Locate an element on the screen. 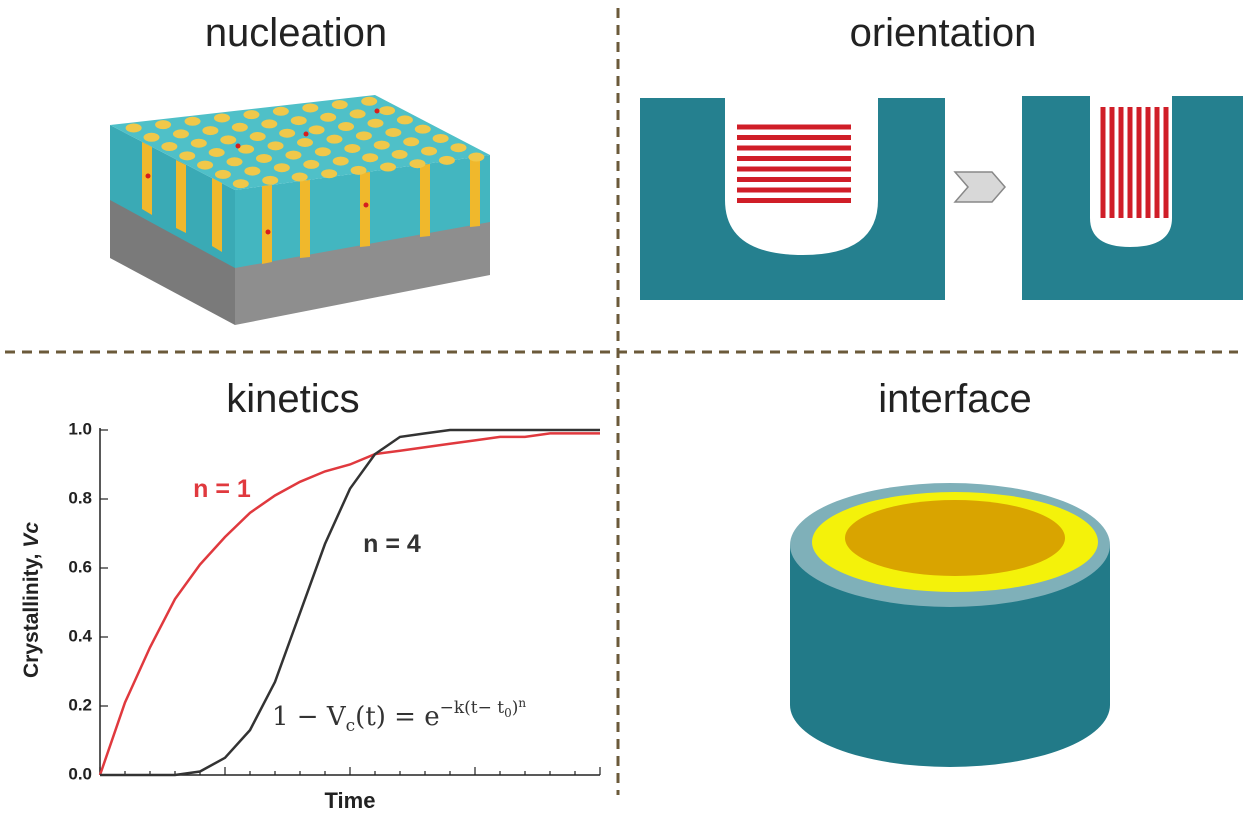 Image resolution: width=1243 pixels, height=823 pixels. y-tick-label: 0.8 is located at coordinates (80, 497).